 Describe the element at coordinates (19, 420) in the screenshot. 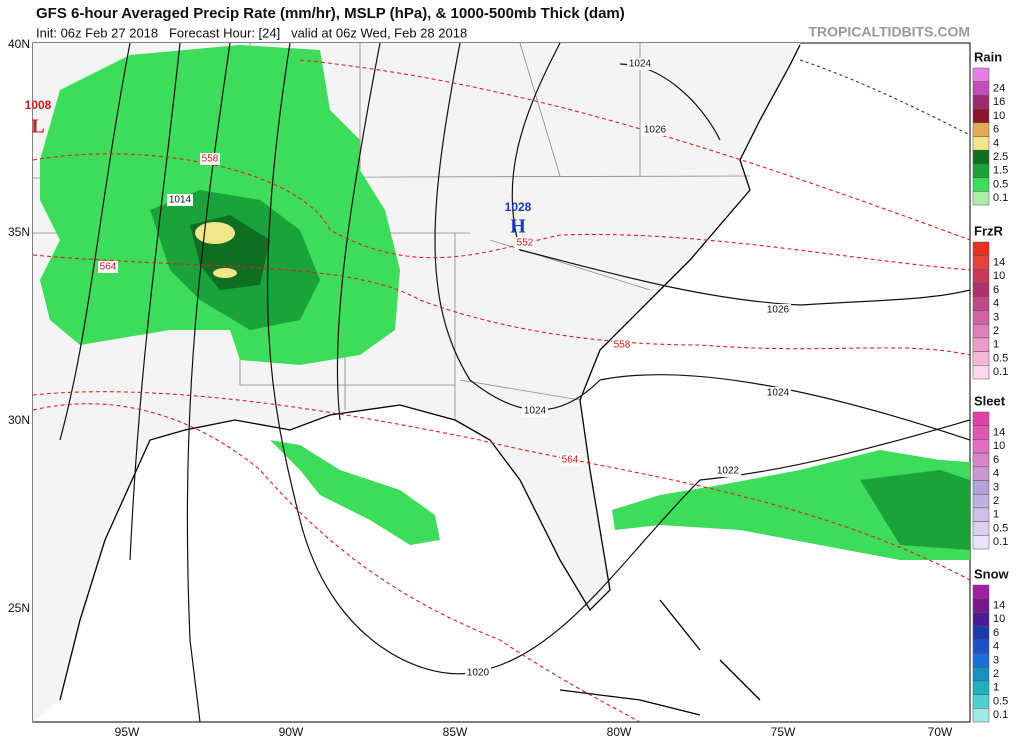

I see `lat-label: 30N` at that location.